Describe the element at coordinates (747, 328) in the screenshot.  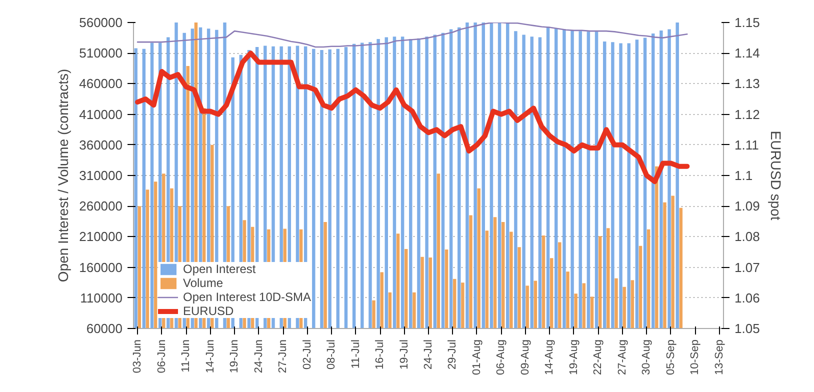
I see `y2-tick-label: 1.05` at that location.